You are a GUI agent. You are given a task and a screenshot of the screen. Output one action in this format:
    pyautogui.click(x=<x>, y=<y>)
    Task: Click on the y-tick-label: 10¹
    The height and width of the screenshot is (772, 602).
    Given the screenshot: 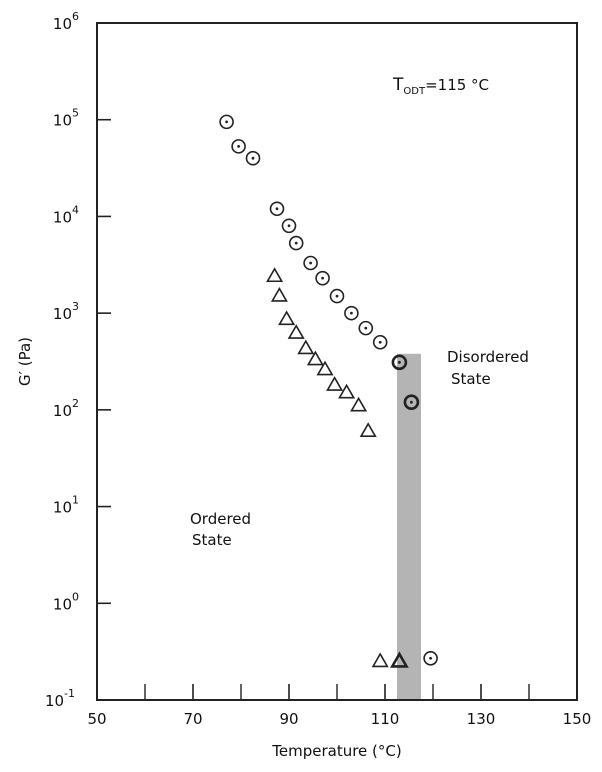 What is the action you would take?
    pyautogui.click(x=66, y=505)
    